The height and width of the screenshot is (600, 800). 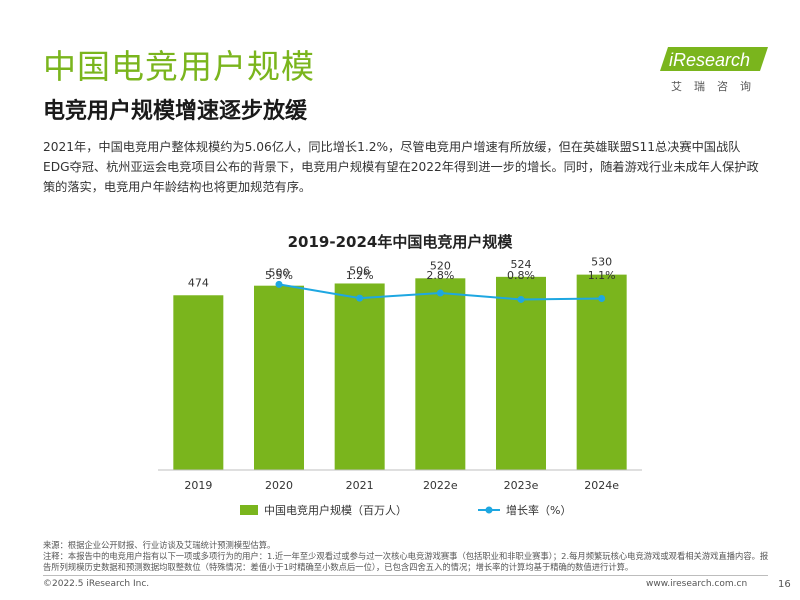 What do you see at coordinates (401, 242) in the screenshot?
I see `chart-title: 2019-2024年中国电竞用户规模` at bounding box center [401, 242].